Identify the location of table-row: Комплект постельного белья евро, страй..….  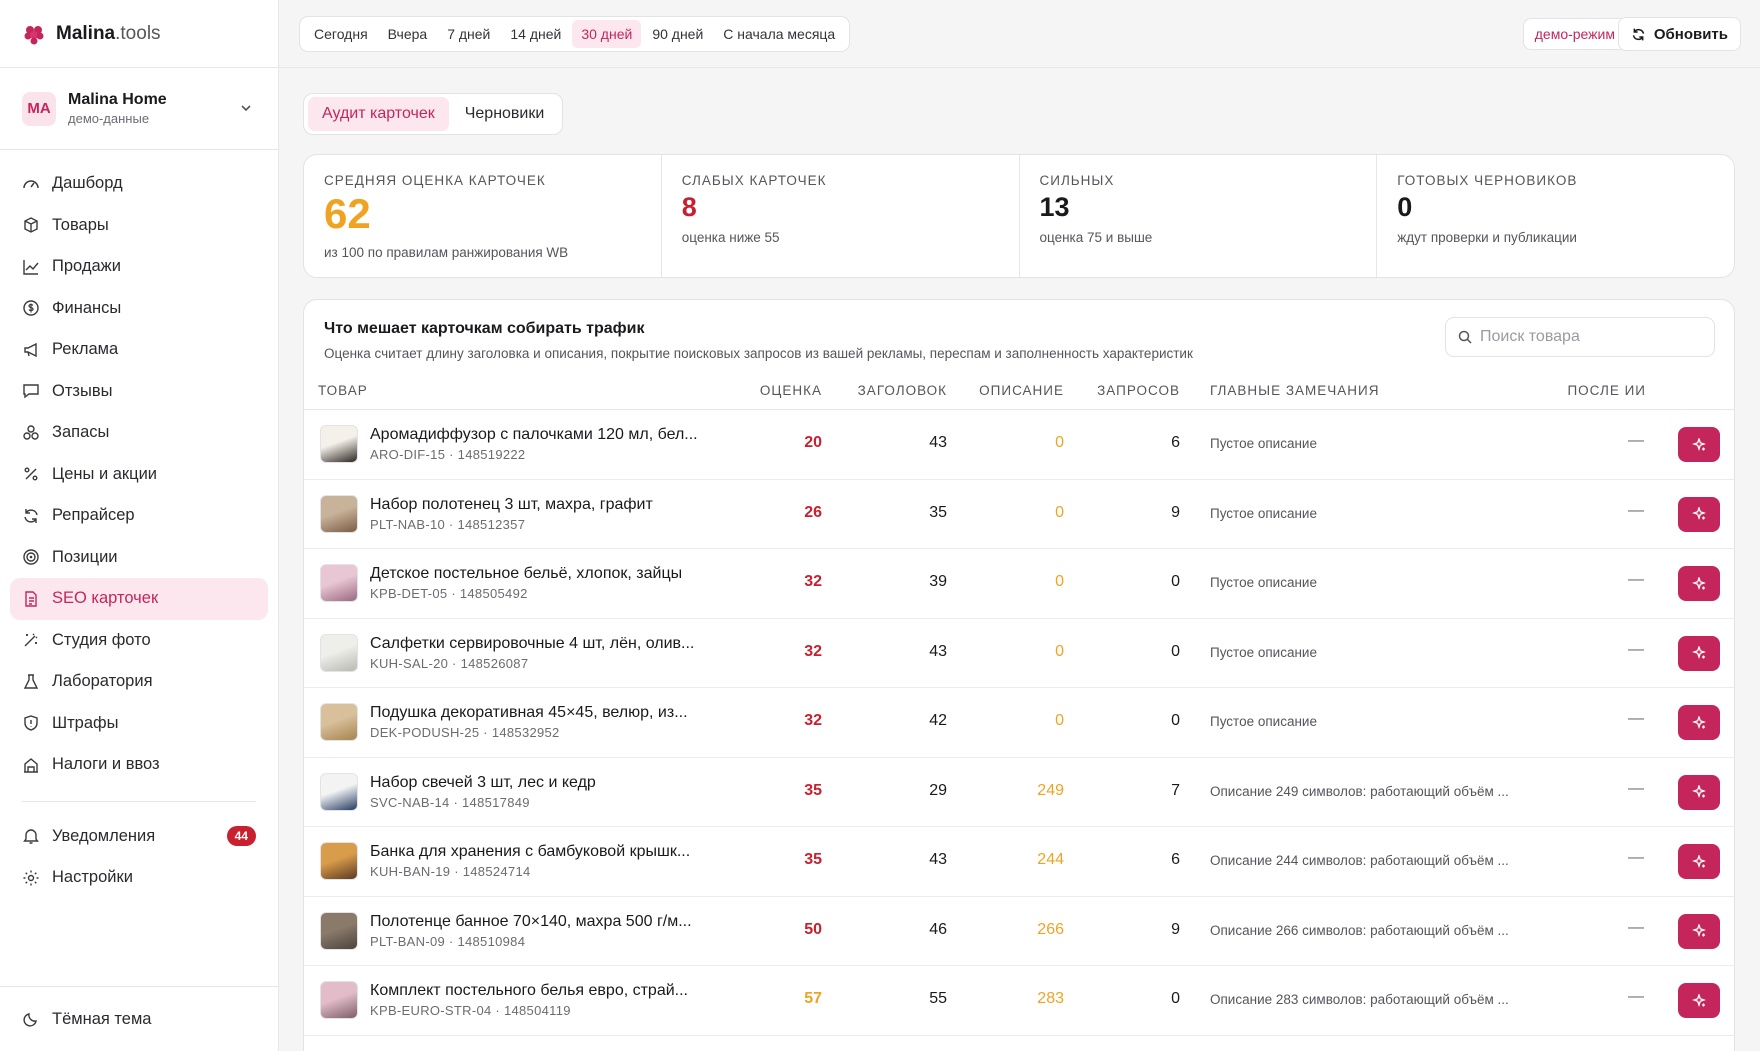
(1019, 1001).